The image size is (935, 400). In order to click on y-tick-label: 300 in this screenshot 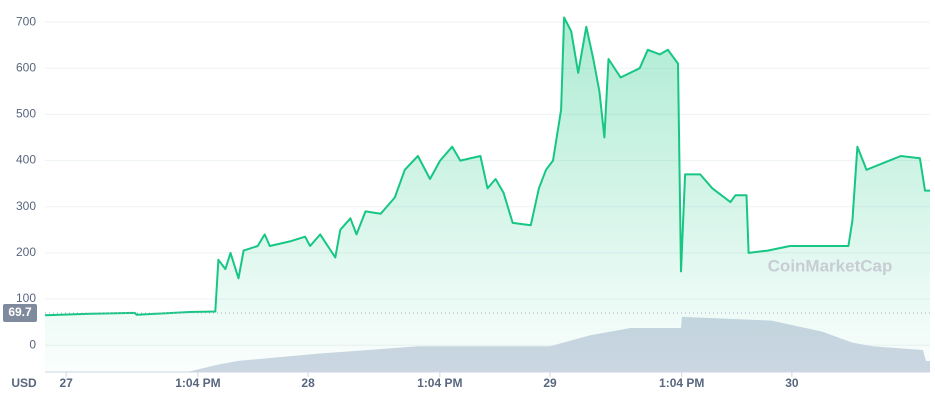, I will do `click(26, 206)`.